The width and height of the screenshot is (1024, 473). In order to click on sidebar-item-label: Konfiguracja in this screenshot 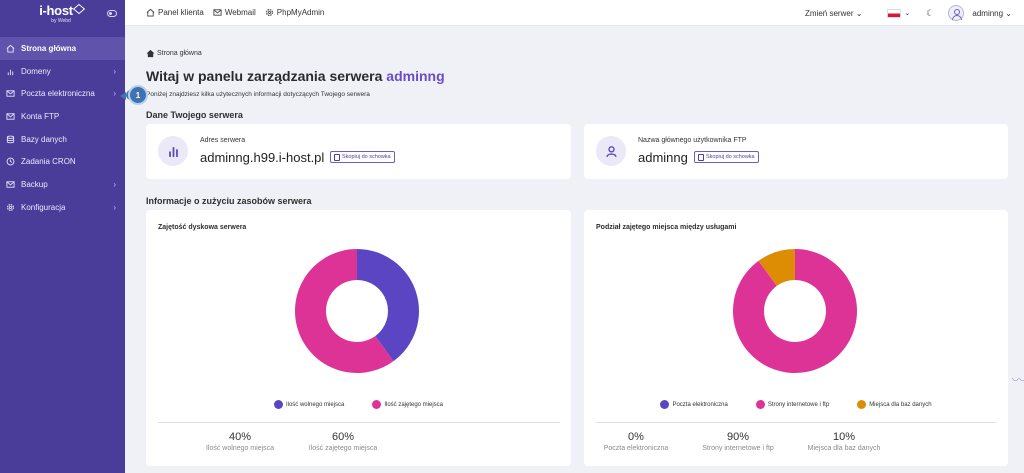, I will do `click(43, 207)`.